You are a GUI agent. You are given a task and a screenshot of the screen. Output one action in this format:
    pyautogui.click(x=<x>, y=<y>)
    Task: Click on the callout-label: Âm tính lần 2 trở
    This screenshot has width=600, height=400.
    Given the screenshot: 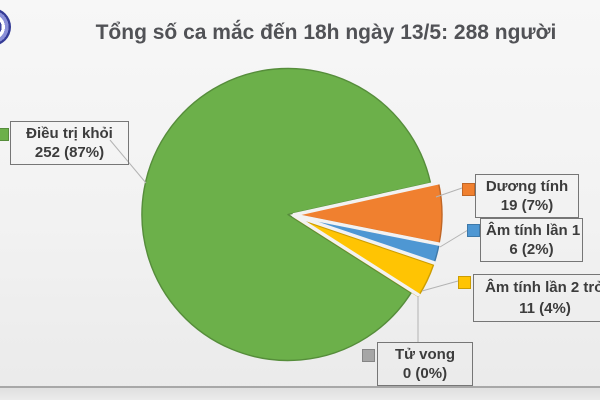 What is the action you would take?
    pyautogui.click(x=542, y=287)
    